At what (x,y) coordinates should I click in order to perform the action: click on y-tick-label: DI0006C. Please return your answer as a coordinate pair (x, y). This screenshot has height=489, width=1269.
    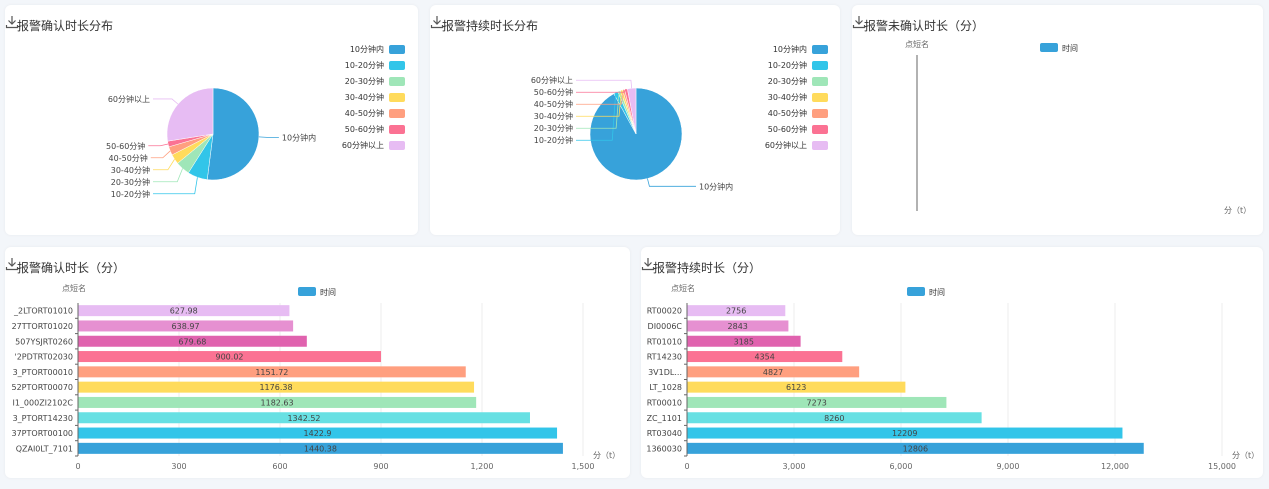
    Looking at the image, I should click on (665, 326).